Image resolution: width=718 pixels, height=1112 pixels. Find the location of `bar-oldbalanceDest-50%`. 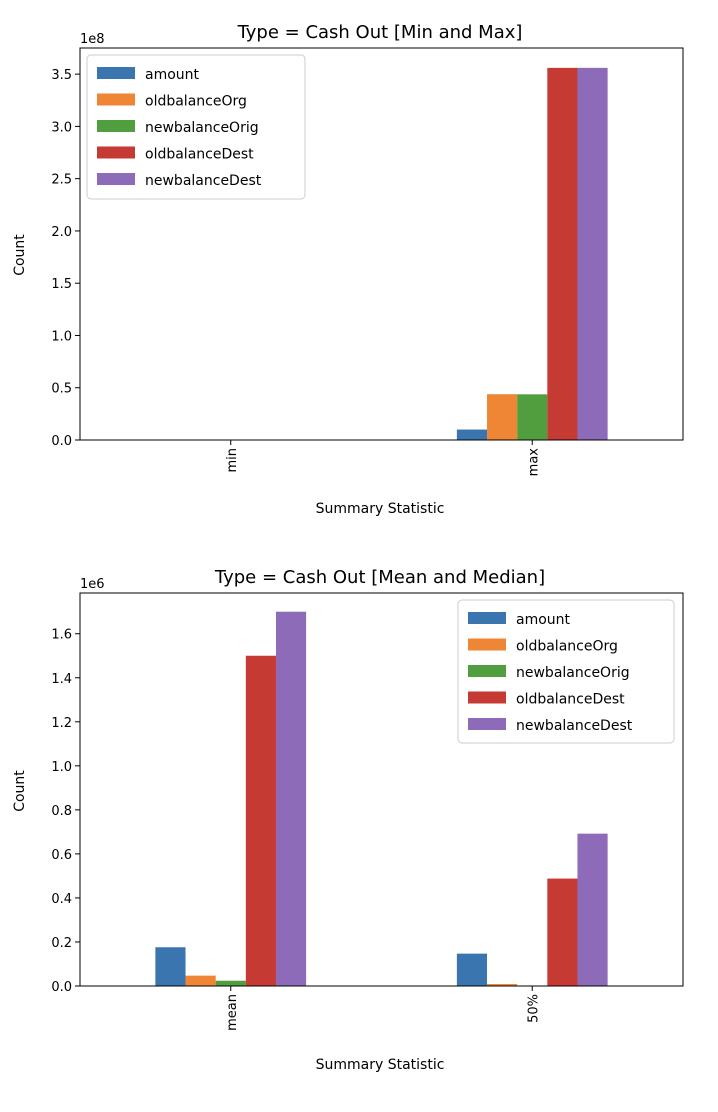

bar-oldbalanceDest-50% is located at coordinates (562, 932).